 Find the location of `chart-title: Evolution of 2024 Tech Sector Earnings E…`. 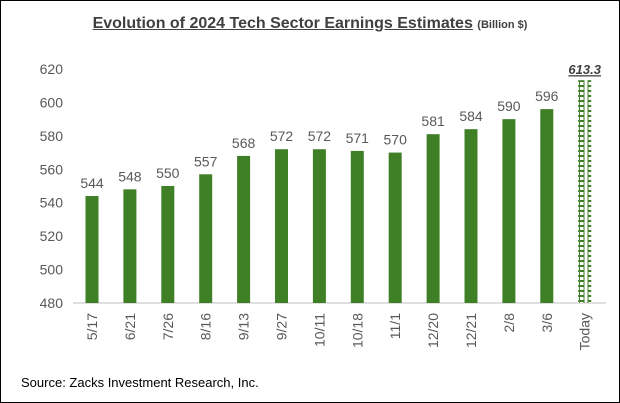

chart-title: Evolution of 2024 Tech Sector Earnings E… is located at coordinates (310, 24).